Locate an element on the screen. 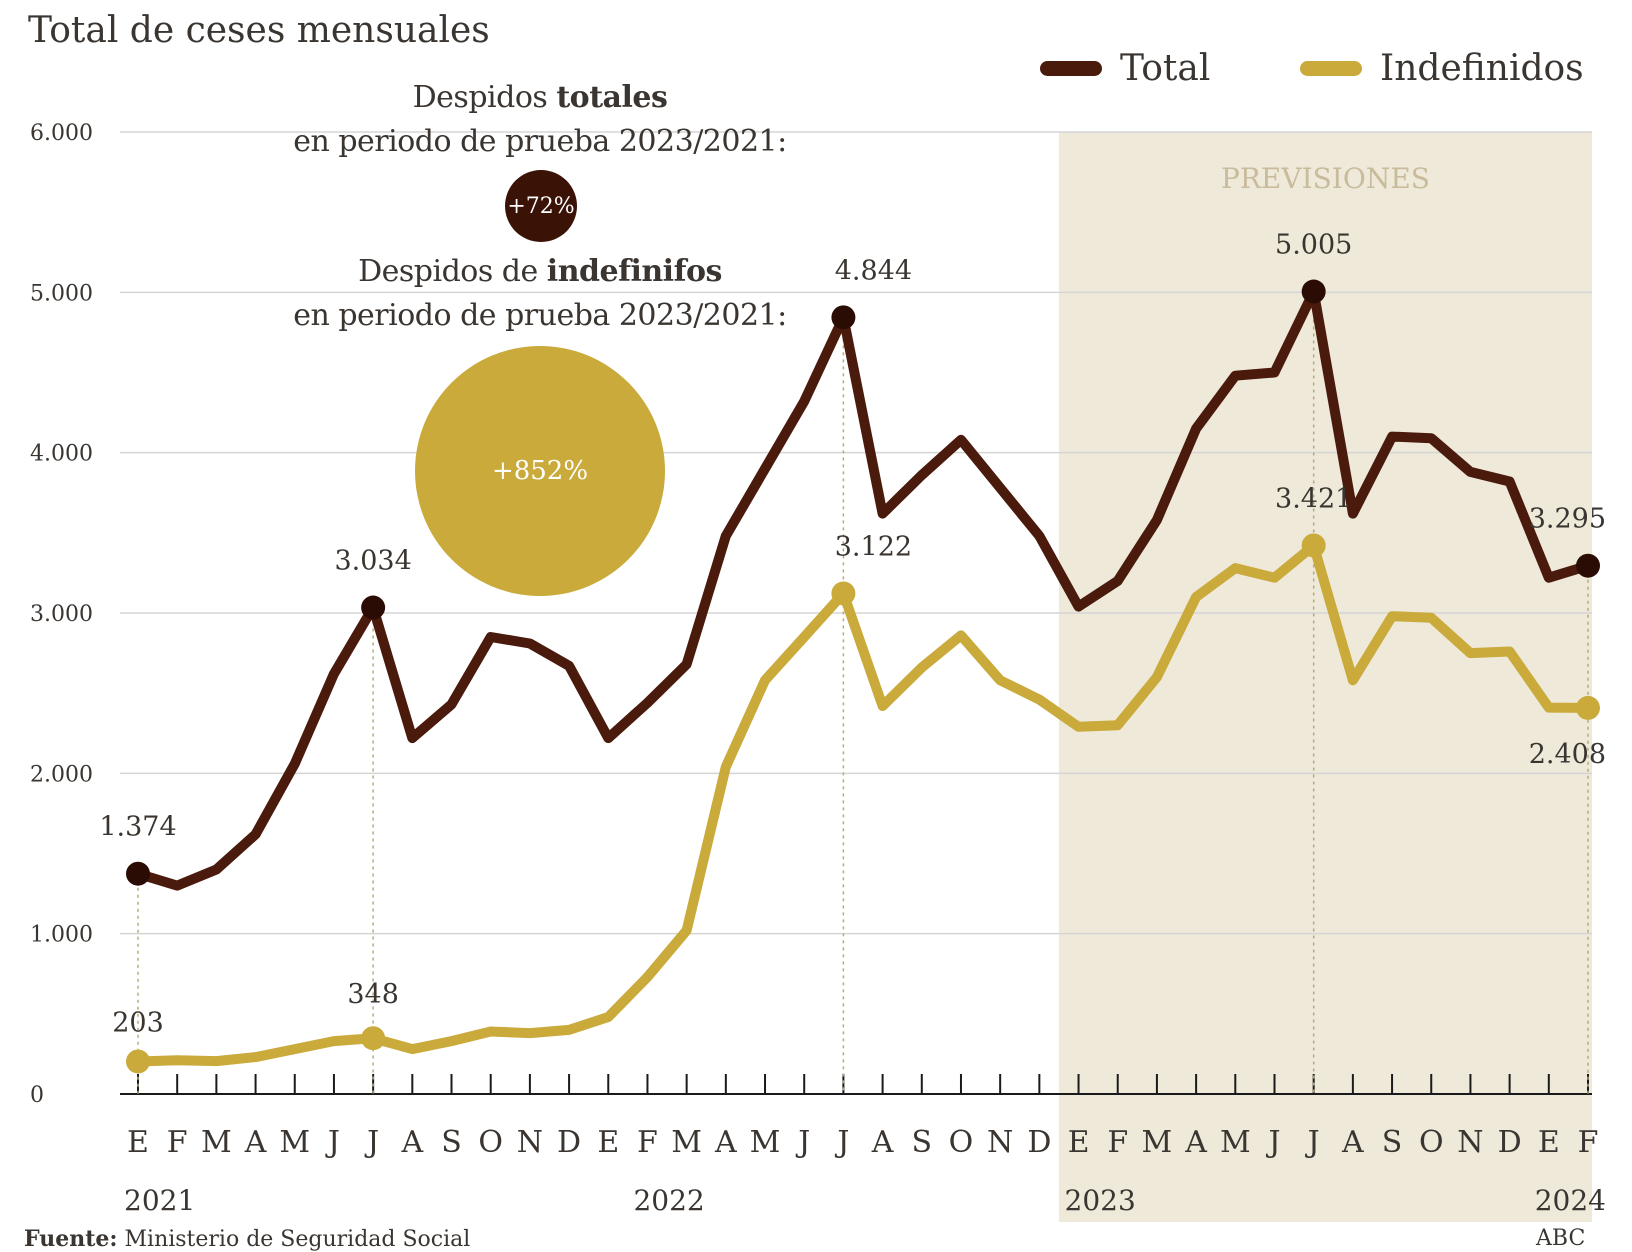 The height and width of the screenshot is (1252, 1632). data-label-indefinidos: 348 is located at coordinates (373, 994).